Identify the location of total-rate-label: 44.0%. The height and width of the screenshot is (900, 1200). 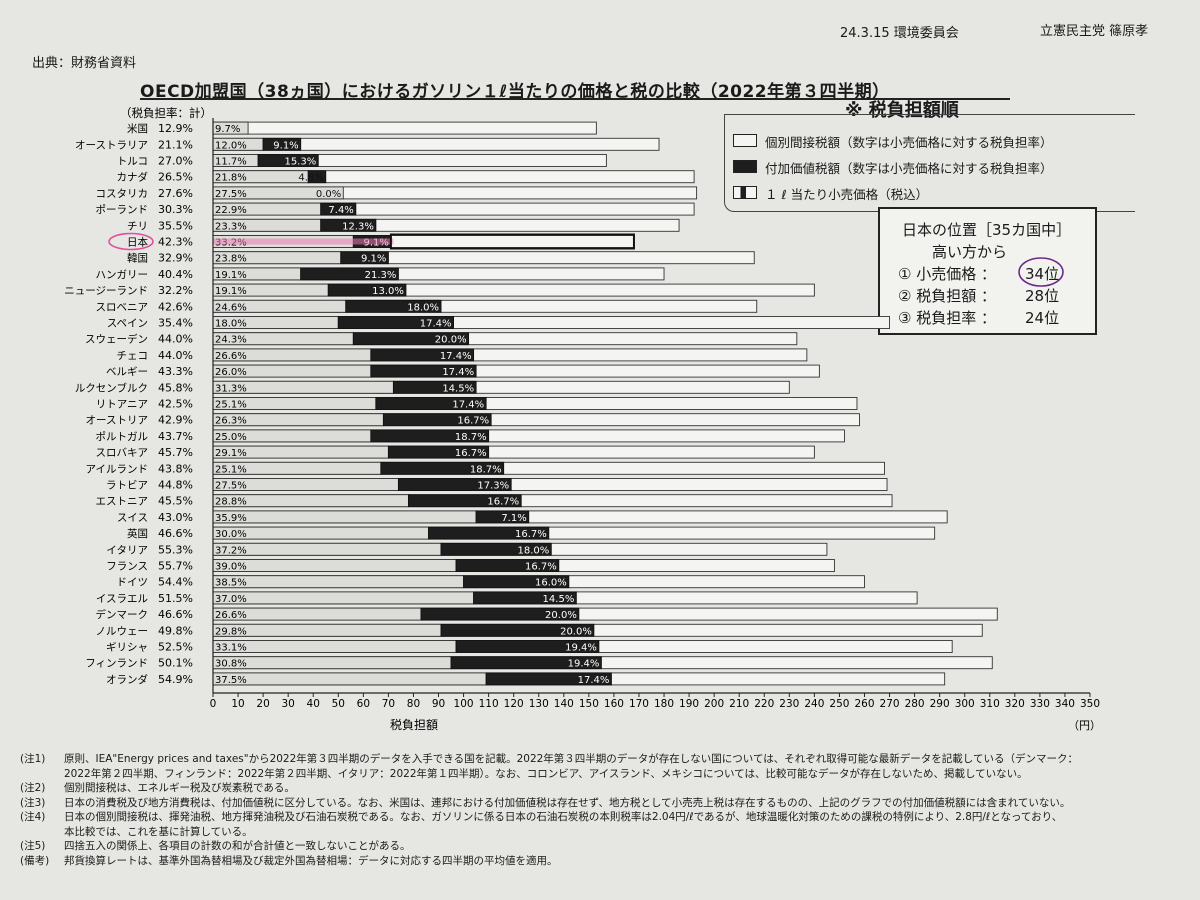
(175, 339).